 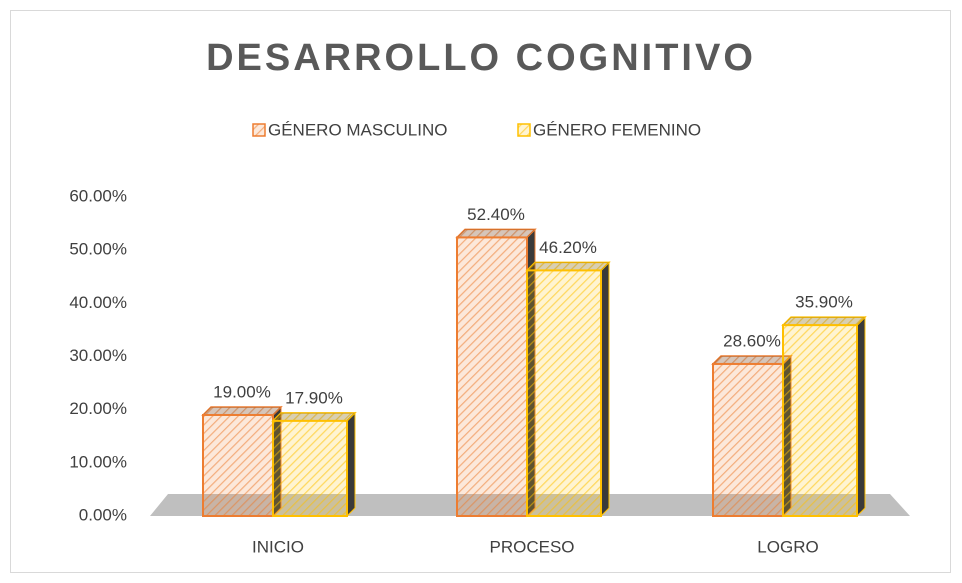 What do you see at coordinates (496, 214) in the screenshot?
I see `data-label: 52.40%` at bounding box center [496, 214].